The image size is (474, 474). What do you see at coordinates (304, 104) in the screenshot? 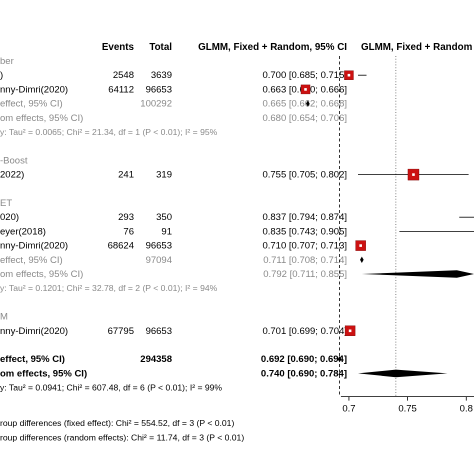
I see `estimate-ci-value: 0.665 [0.662; 0.668]` at bounding box center [304, 104].